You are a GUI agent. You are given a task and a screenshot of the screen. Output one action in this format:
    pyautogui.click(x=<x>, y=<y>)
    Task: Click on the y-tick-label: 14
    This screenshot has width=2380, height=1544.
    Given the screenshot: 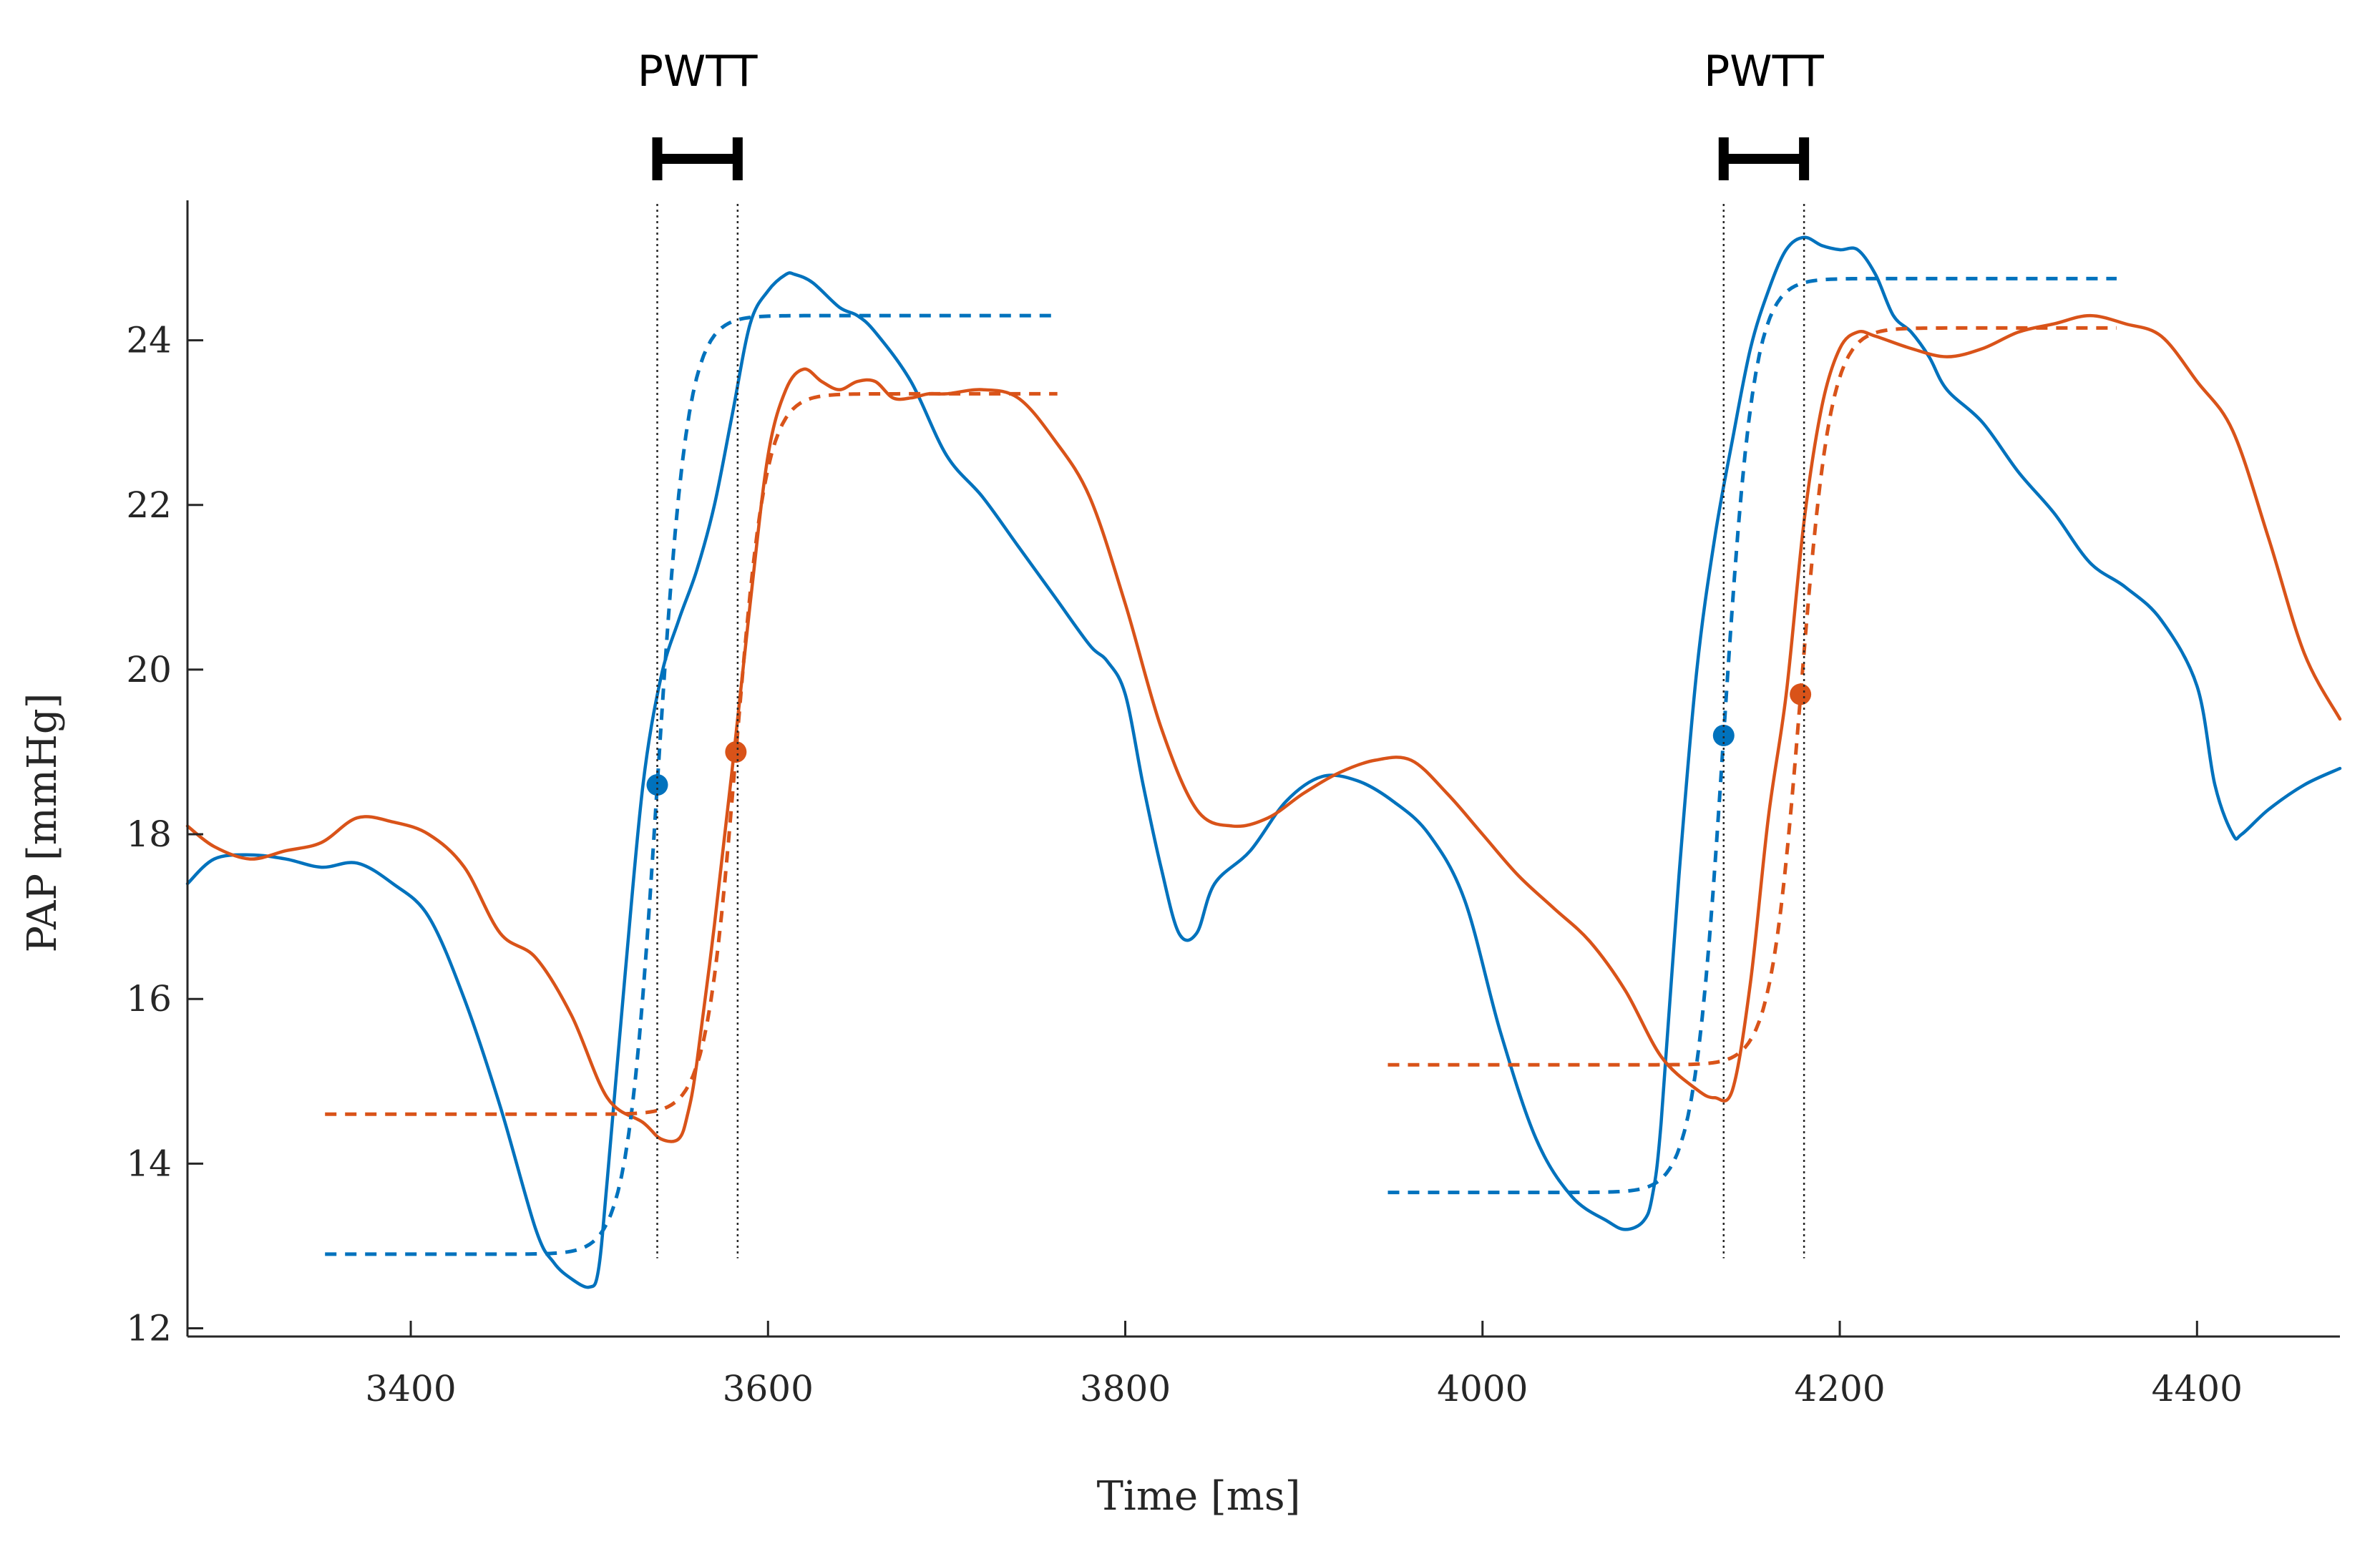 What is the action you would take?
    pyautogui.click(x=149, y=1164)
    